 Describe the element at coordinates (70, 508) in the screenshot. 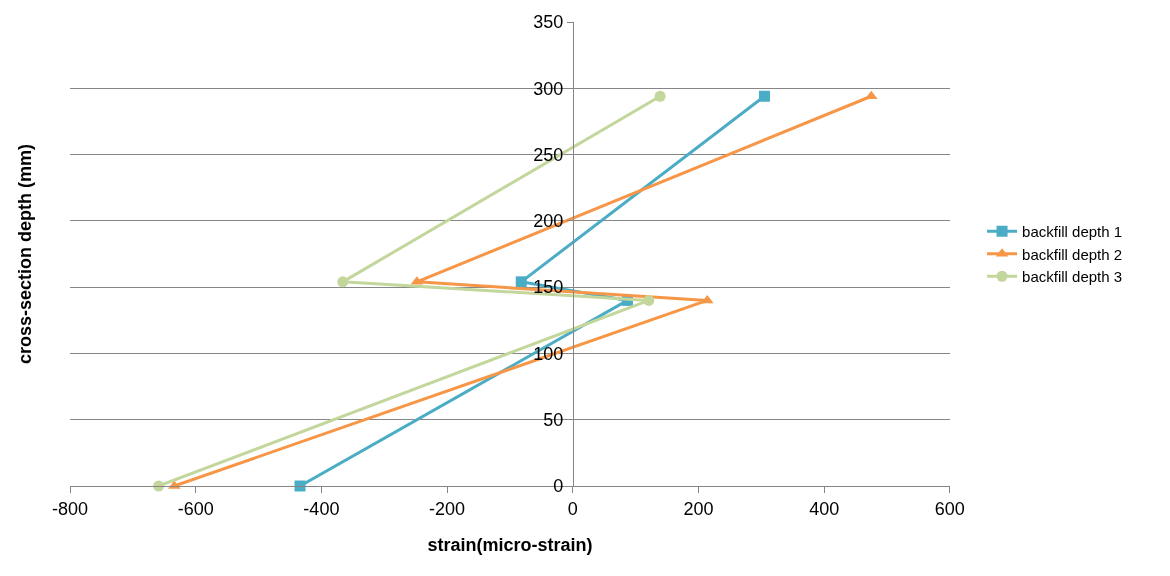

I see `x-tick-label: -800` at that location.